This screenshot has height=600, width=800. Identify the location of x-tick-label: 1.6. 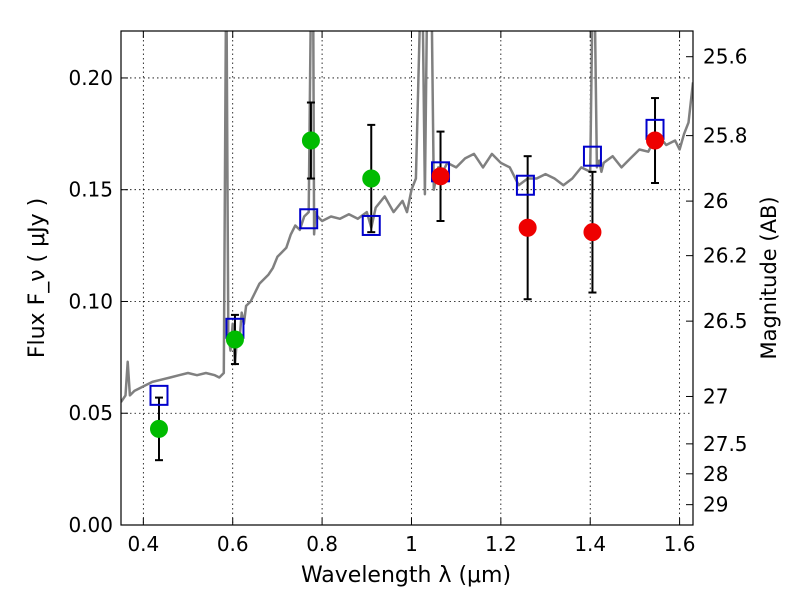
(680, 544).